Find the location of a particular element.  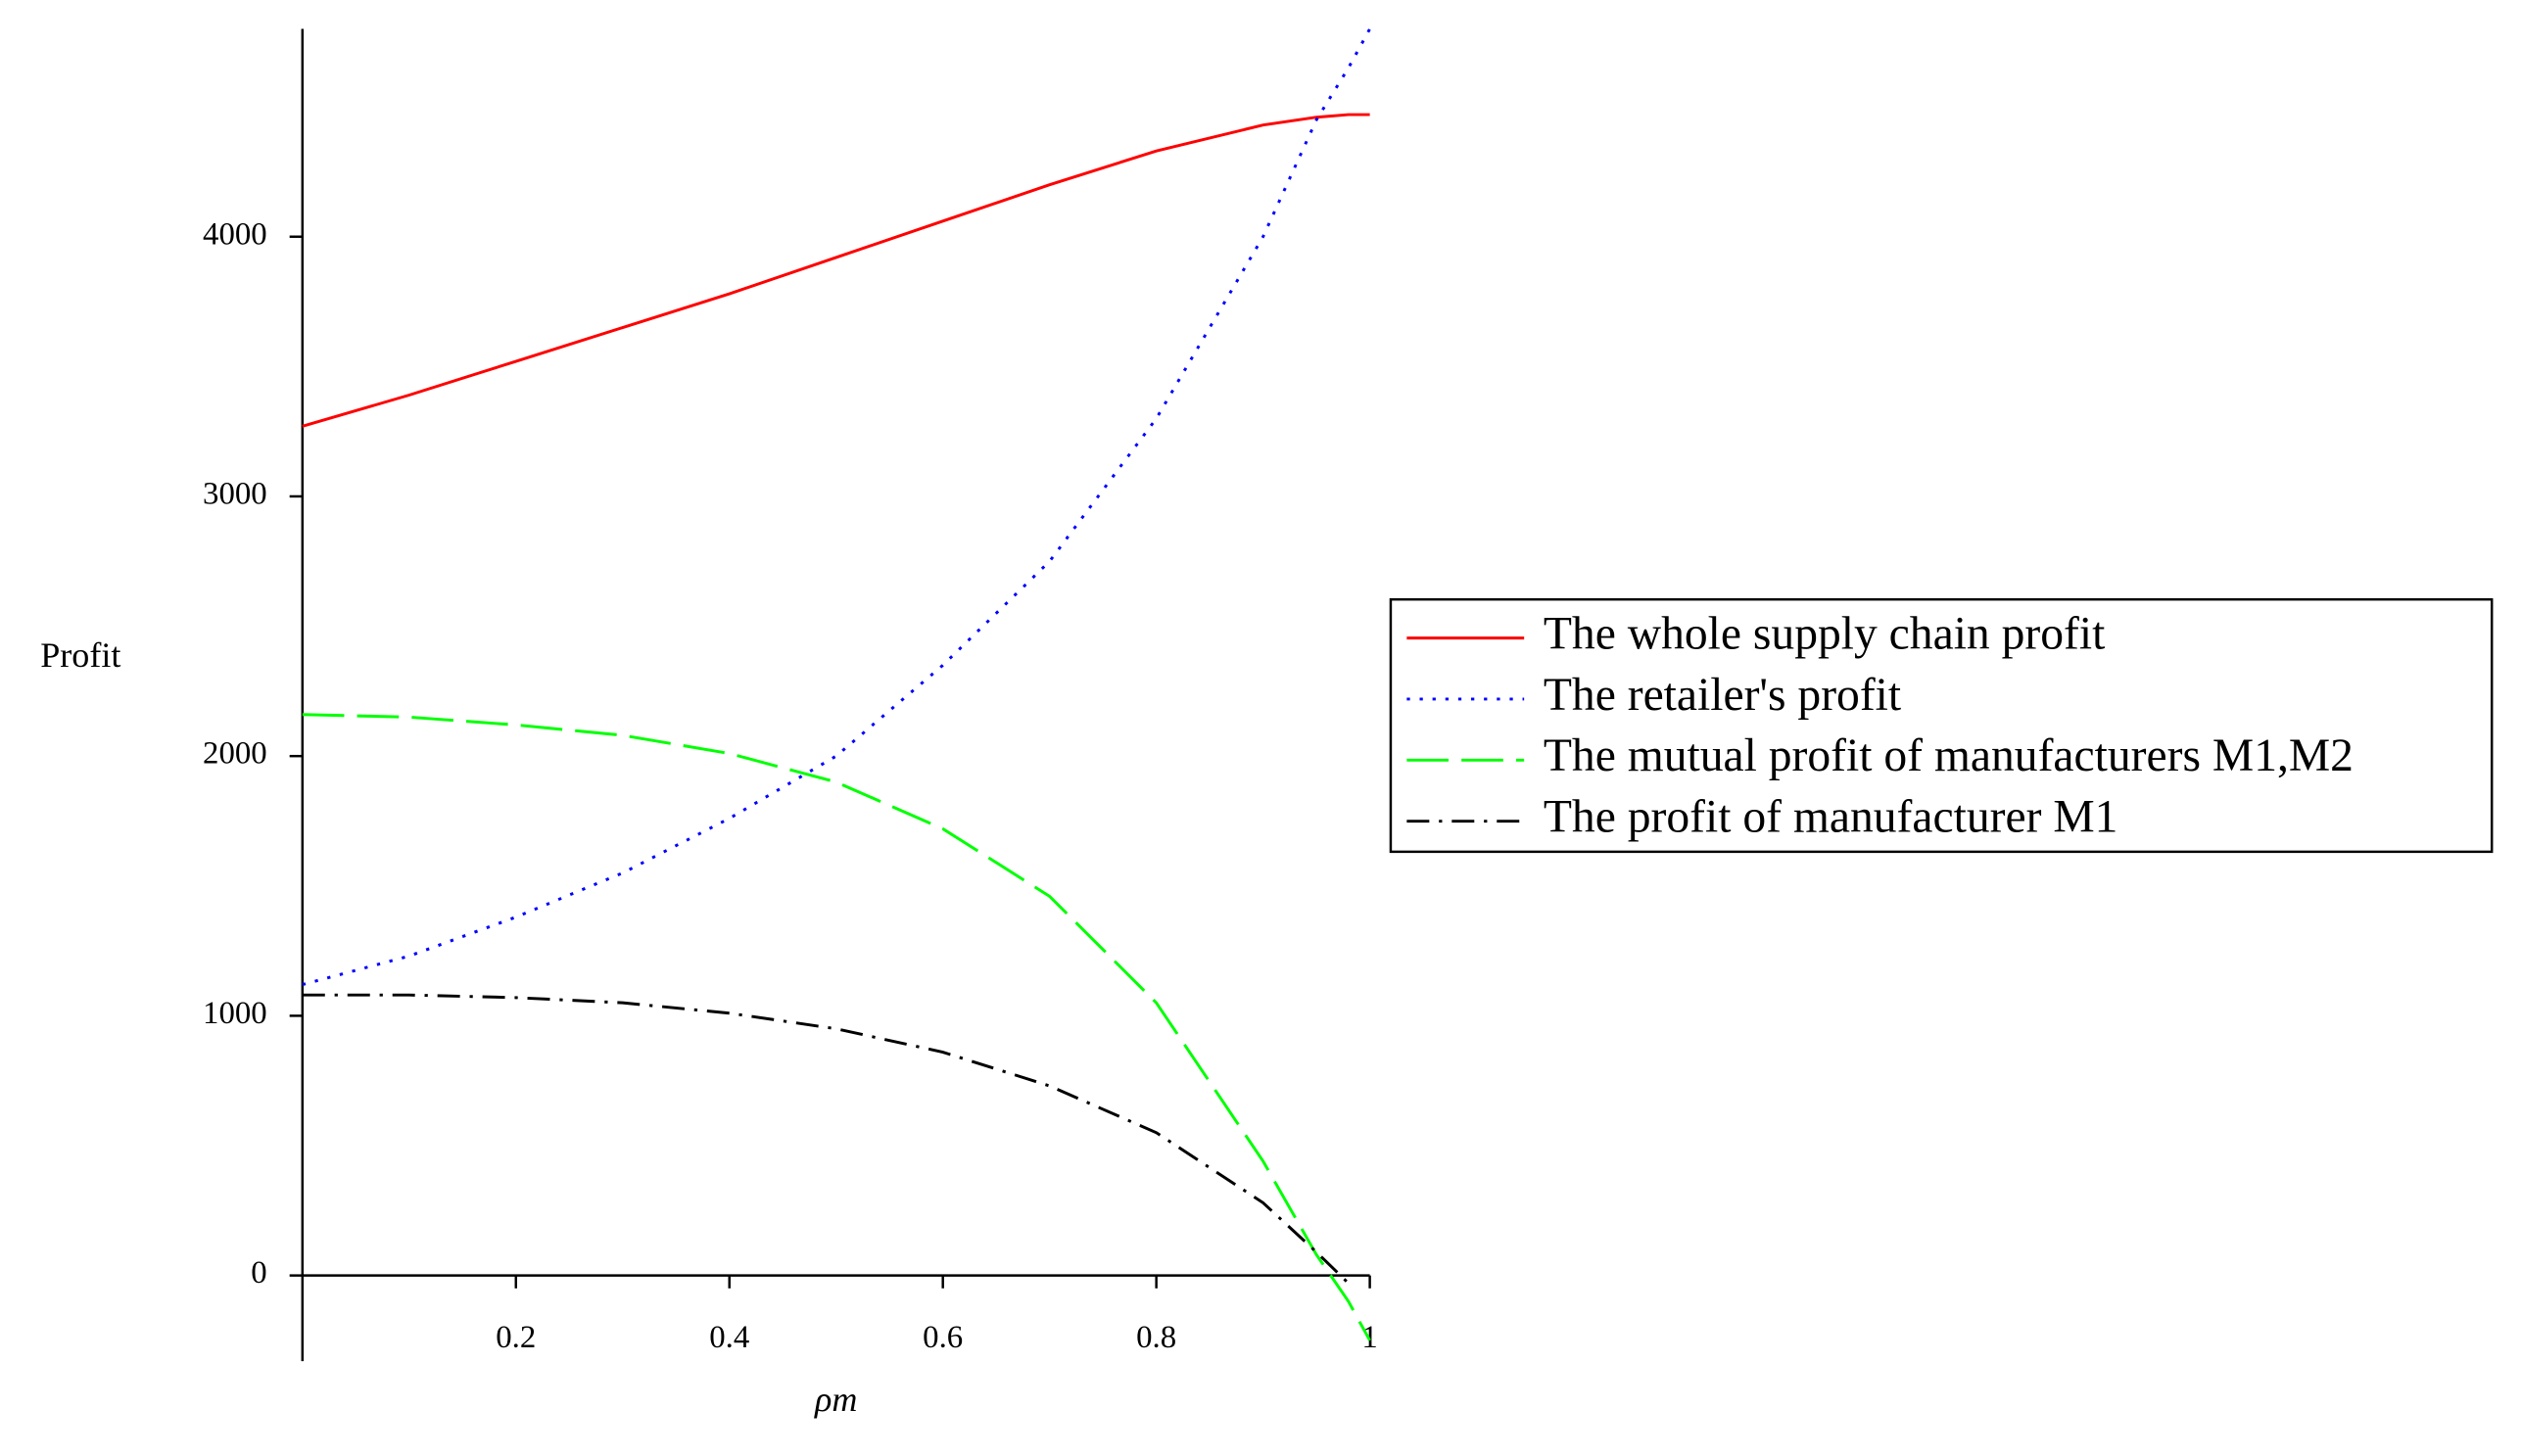

x-tick-label: 0.2 is located at coordinates (516, 1337).